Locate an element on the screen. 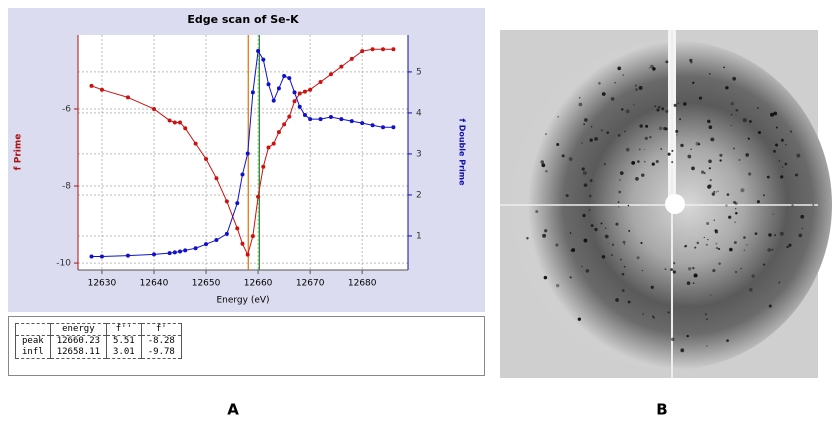  y2-tick-label: 1 is located at coordinates (419, 236).